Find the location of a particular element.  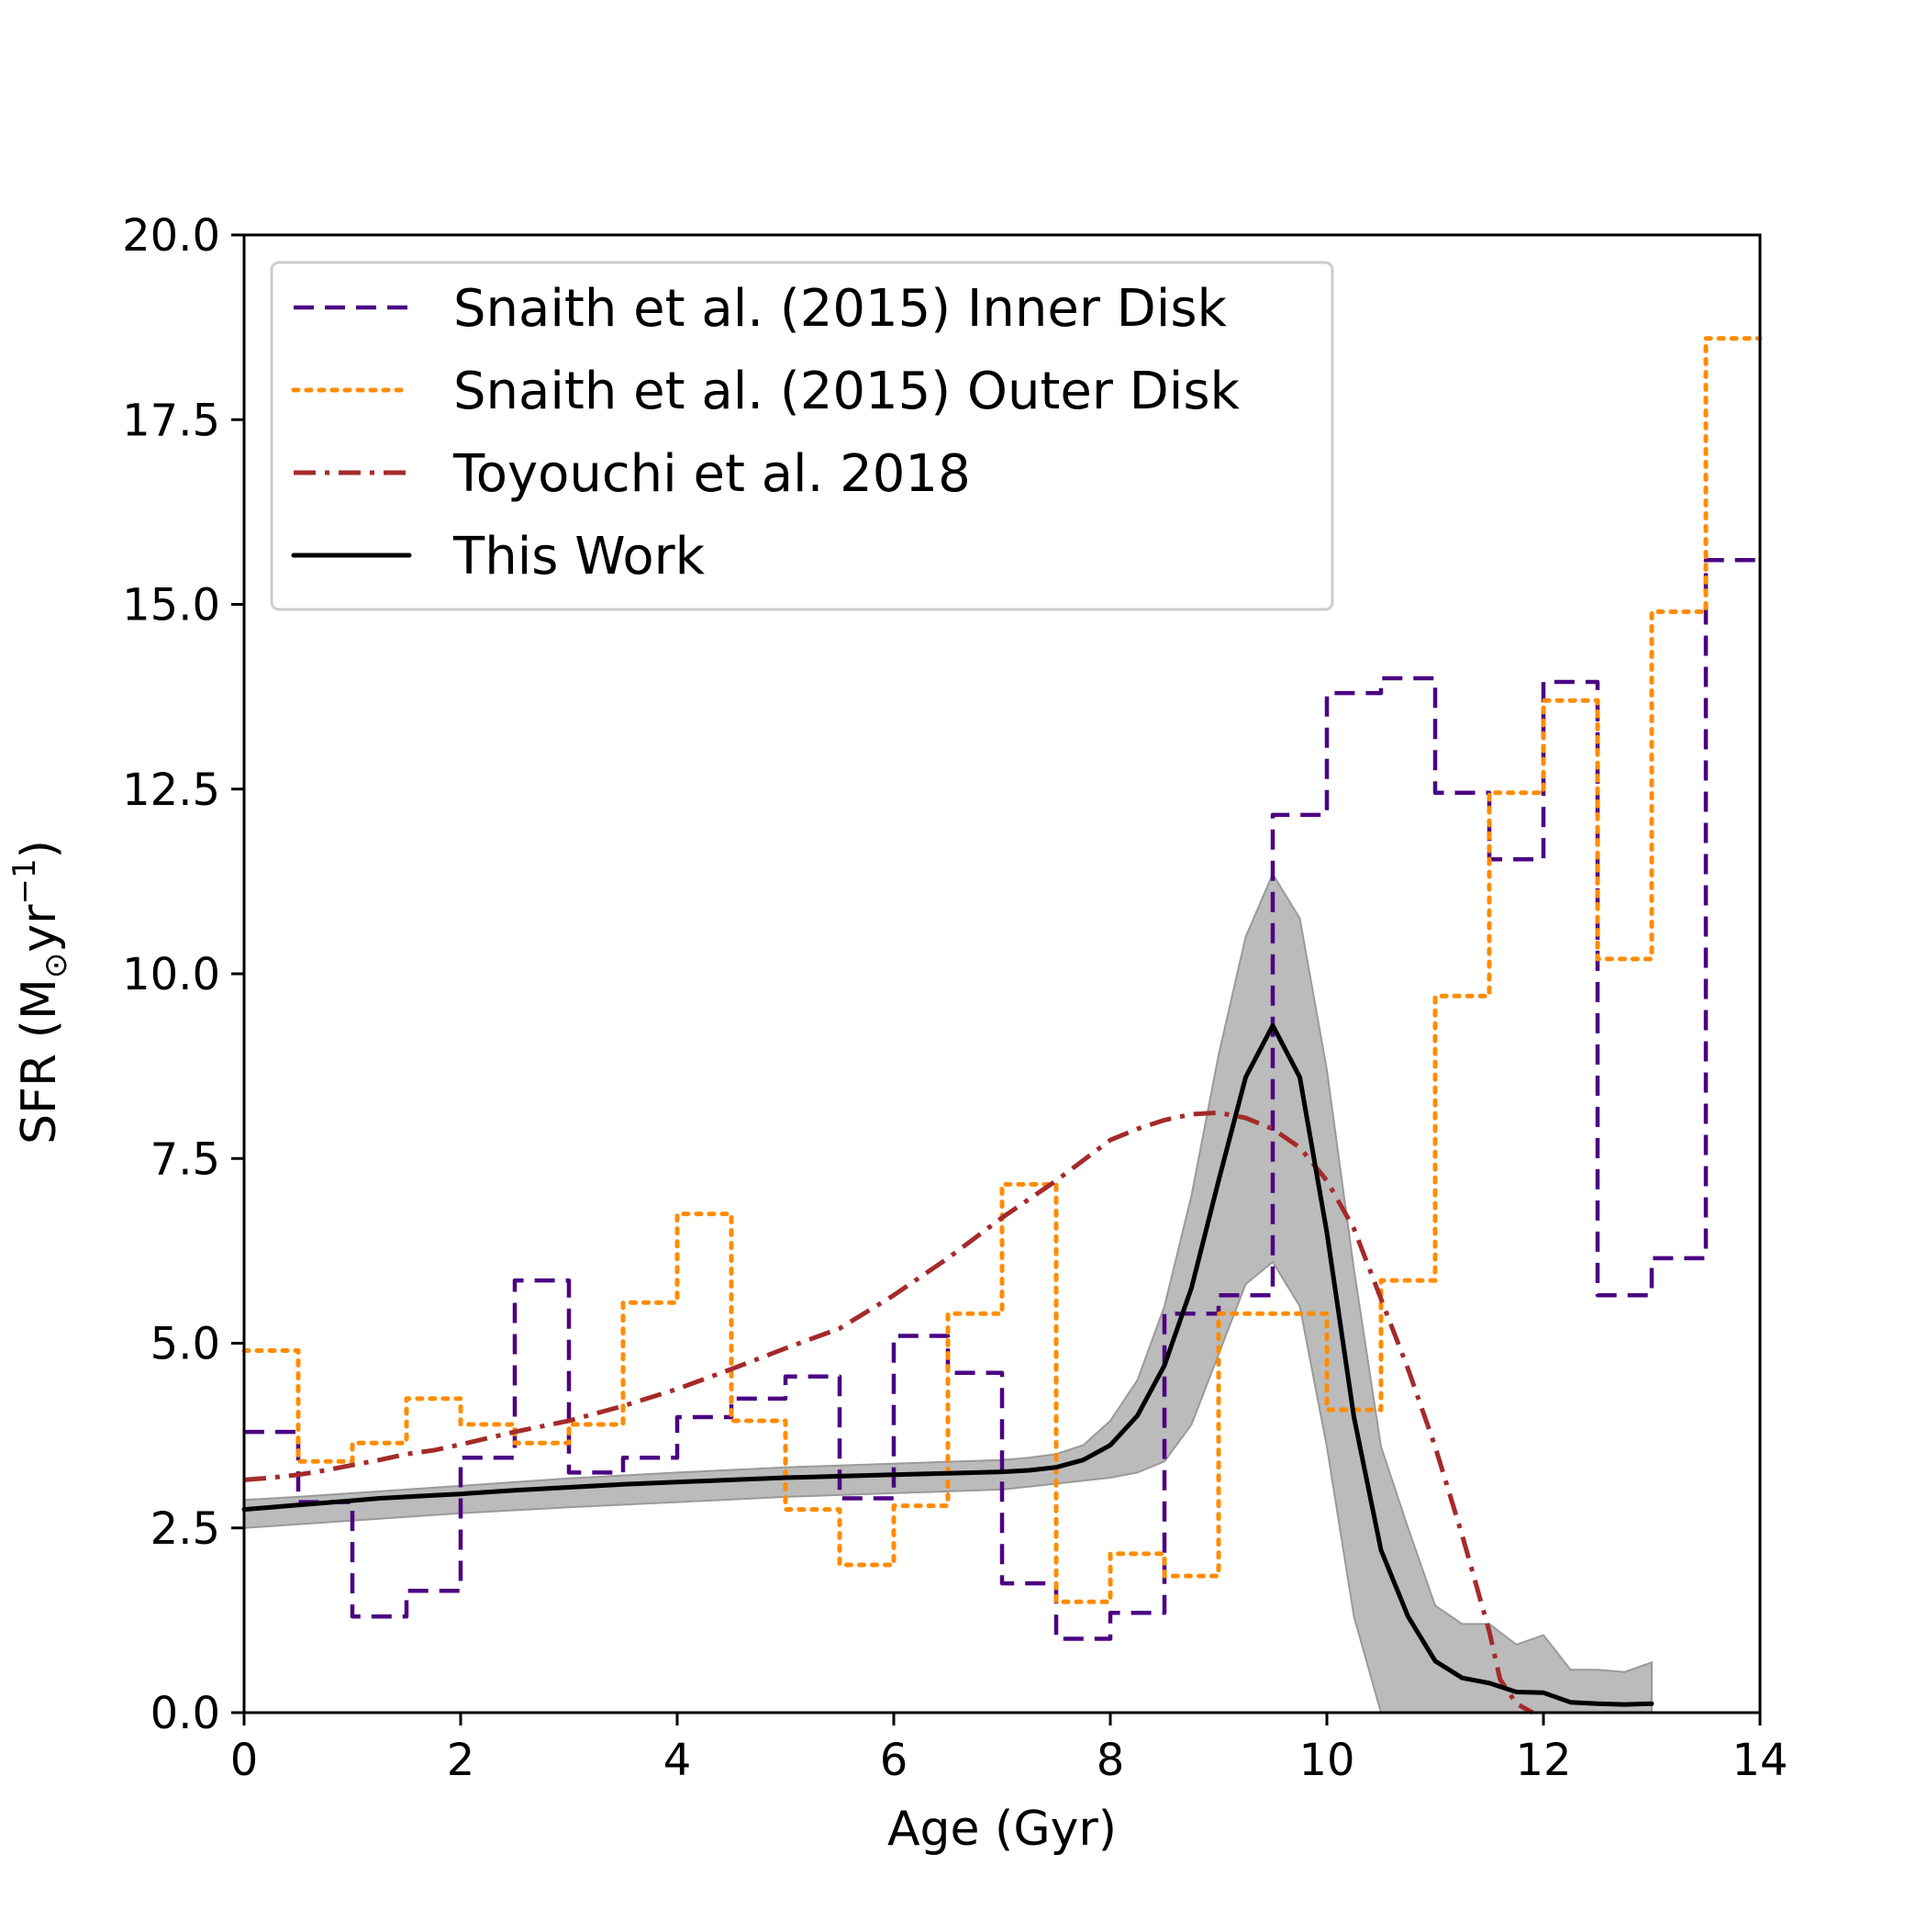

y-tick-label: 20.0 is located at coordinates (171, 236).